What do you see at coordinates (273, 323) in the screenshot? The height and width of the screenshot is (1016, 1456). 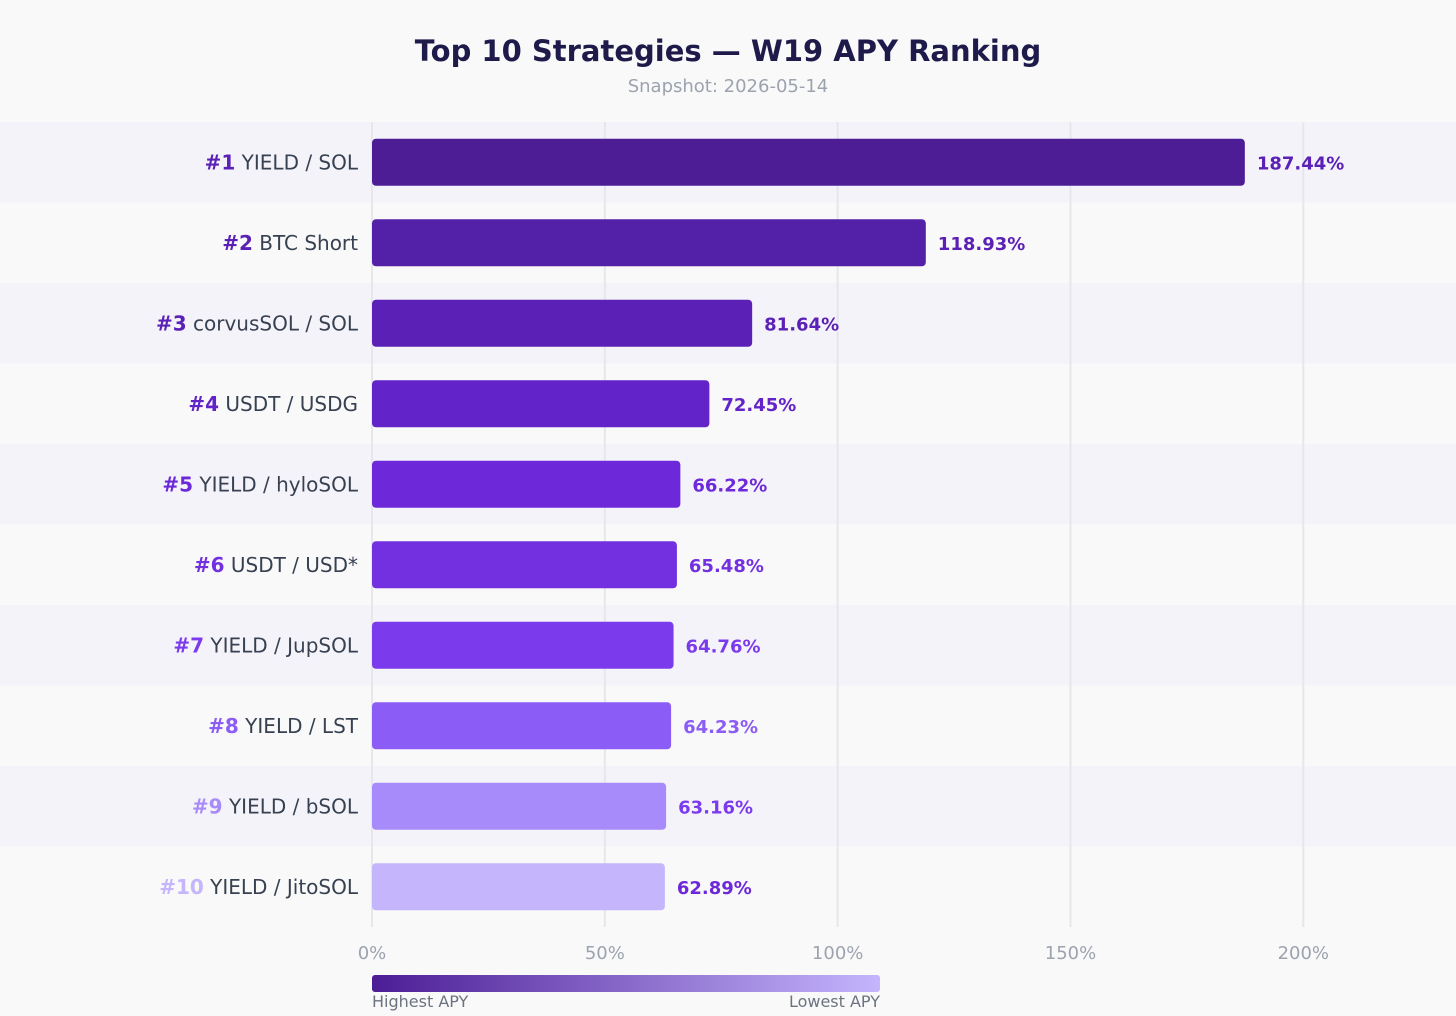 I see `strategy-name: corvusSOL / SOL` at bounding box center [273, 323].